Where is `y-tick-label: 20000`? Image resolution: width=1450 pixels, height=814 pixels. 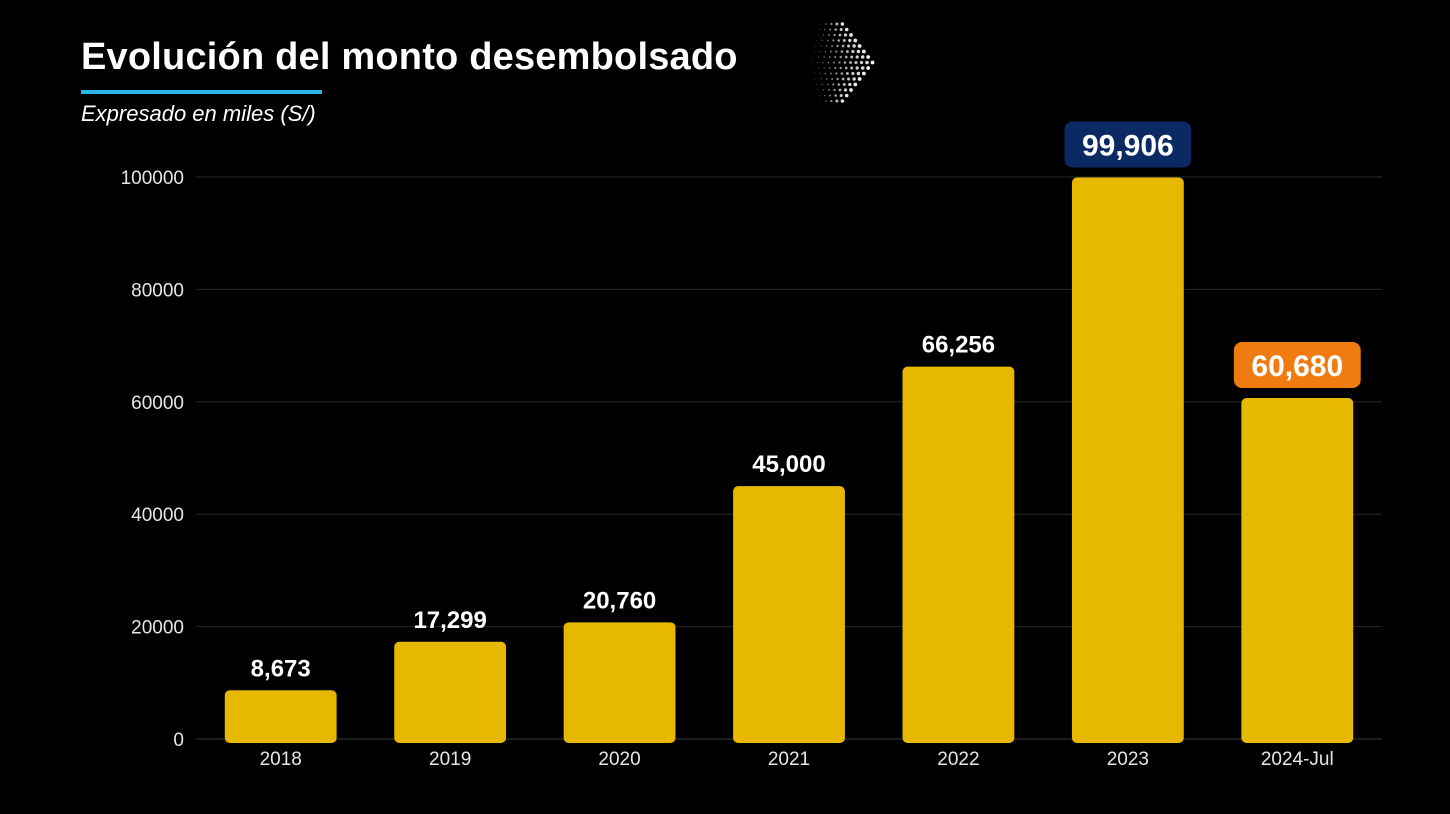 y-tick-label: 20000 is located at coordinates (157, 628).